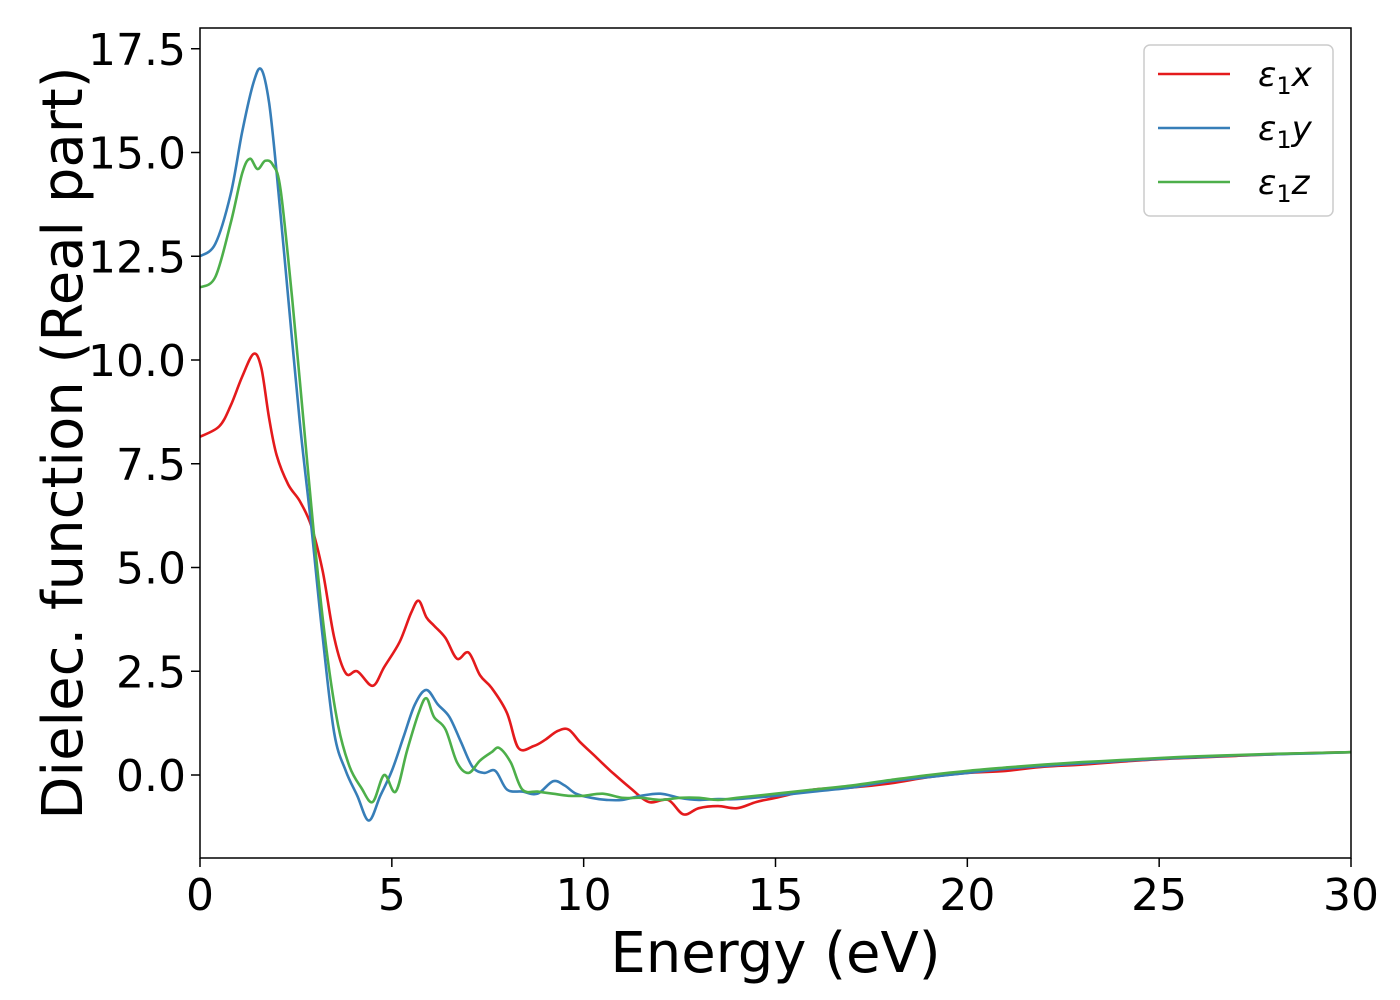 Image resolution: width=1400 pixels, height=1000 pixels. What do you see at coordinates (1285, 77) in the screenshot?
I see `legend-label-x: ε1x` at bounding box center [1285, 77].